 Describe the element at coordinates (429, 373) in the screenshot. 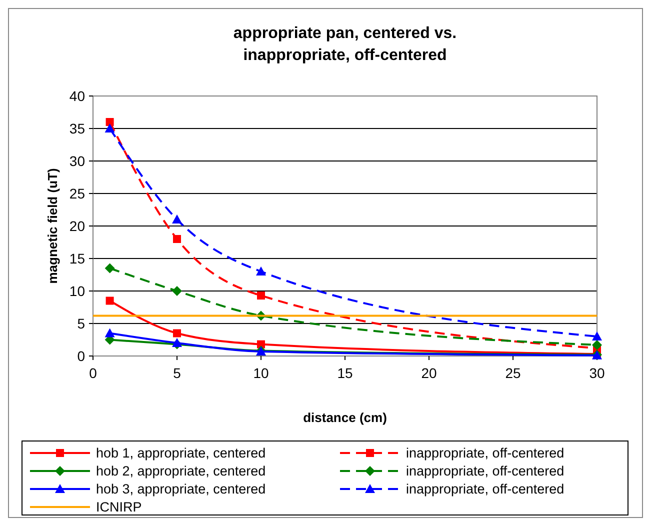

I see `x-tick-label: 20` at that location.